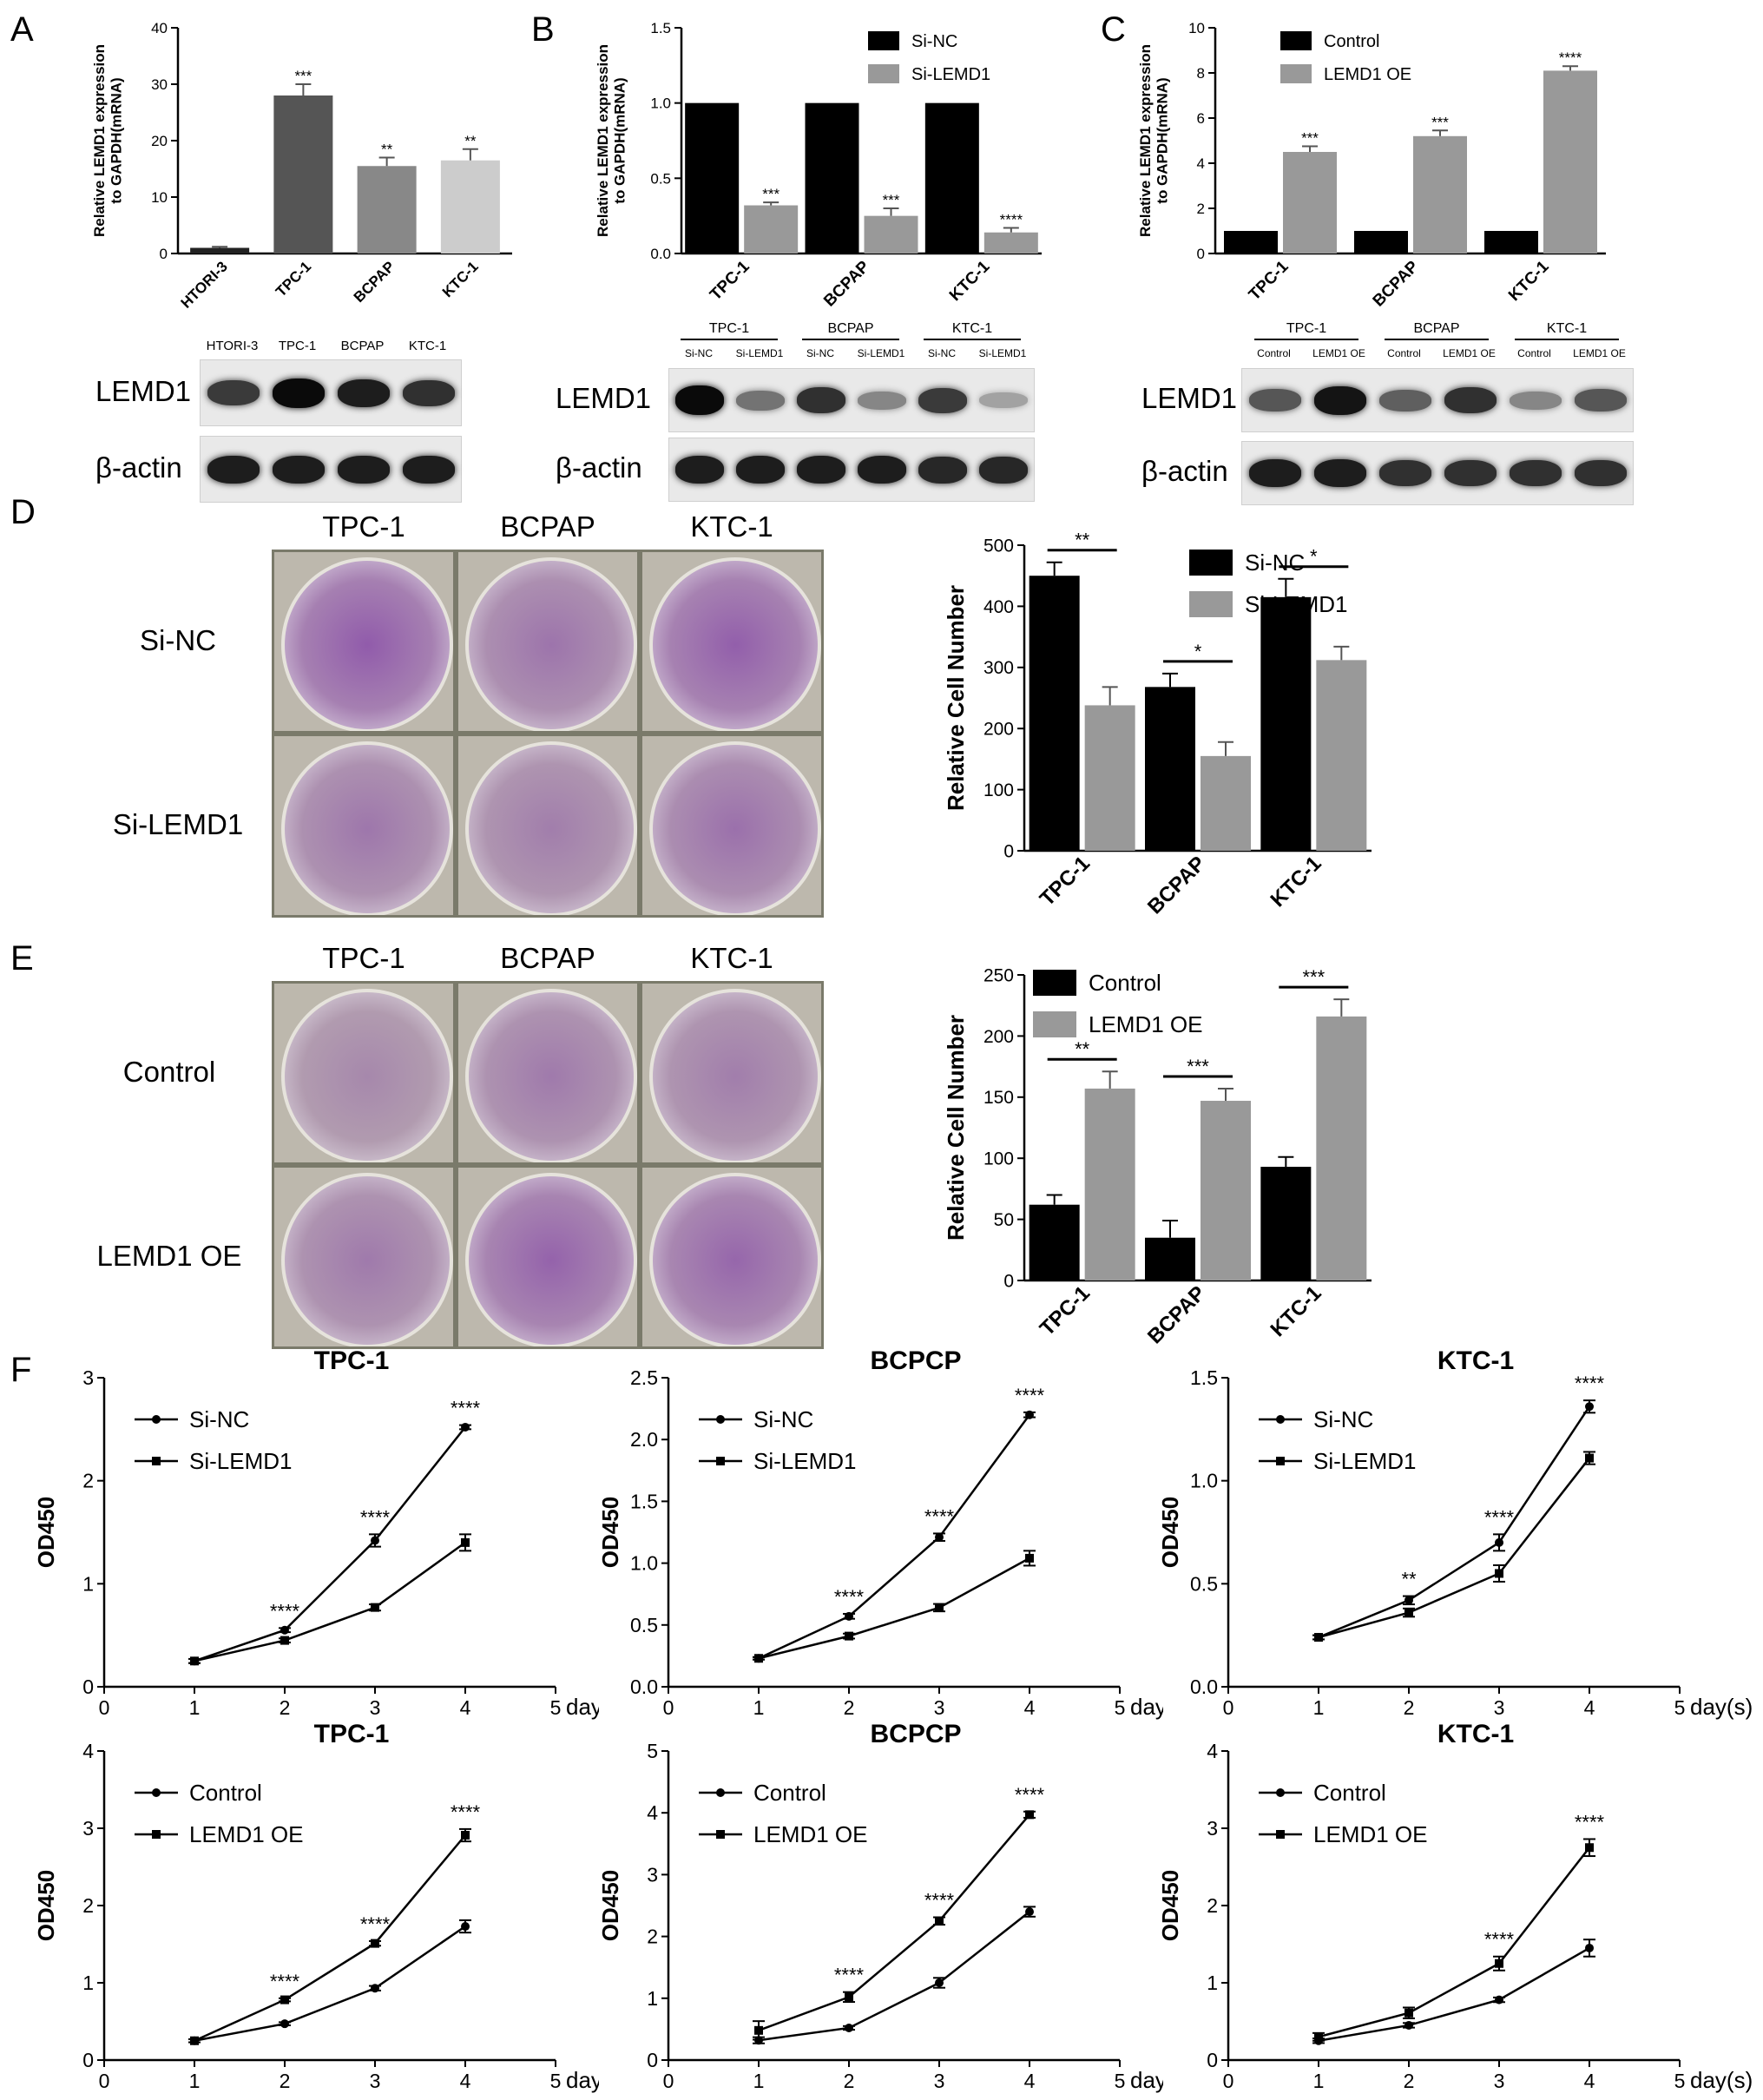  Describe the element at coordinates (1204, 1686) in the screenshot. I see `y-tick-label: 0.0` at that location.